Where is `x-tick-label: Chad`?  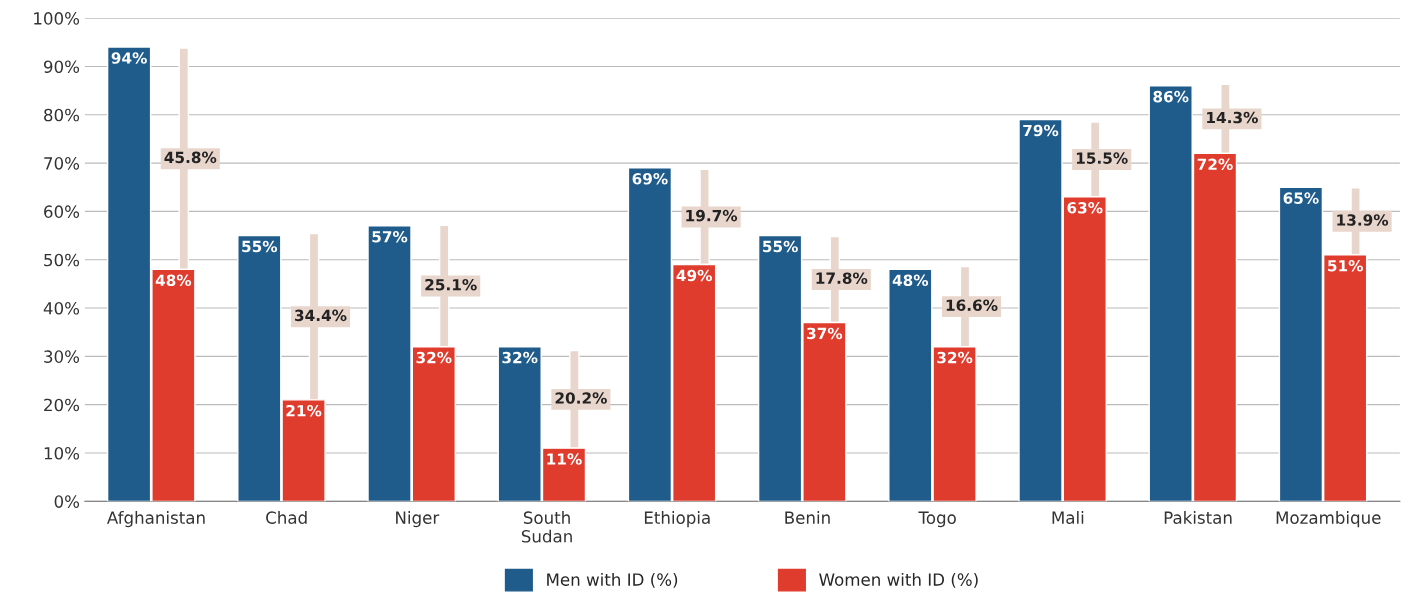 x-tick-label: Chad is located at coordinates (286, 517).